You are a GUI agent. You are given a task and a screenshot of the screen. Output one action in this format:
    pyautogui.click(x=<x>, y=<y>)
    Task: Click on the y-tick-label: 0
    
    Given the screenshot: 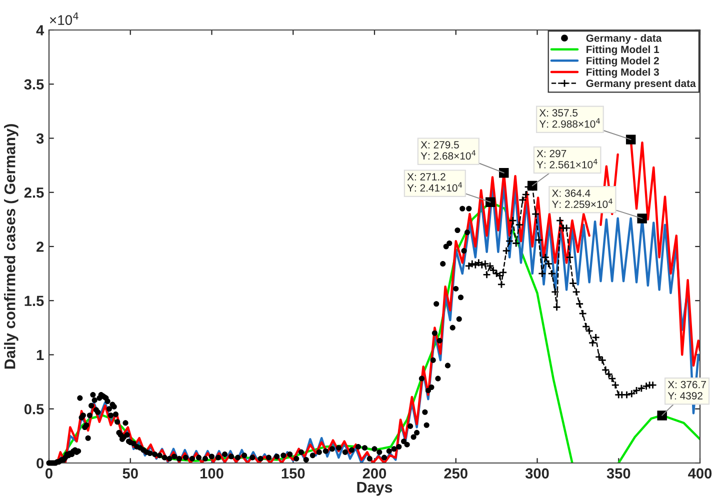 What is the action you would take?
    pyautogui.click(x=40, y=463)
    